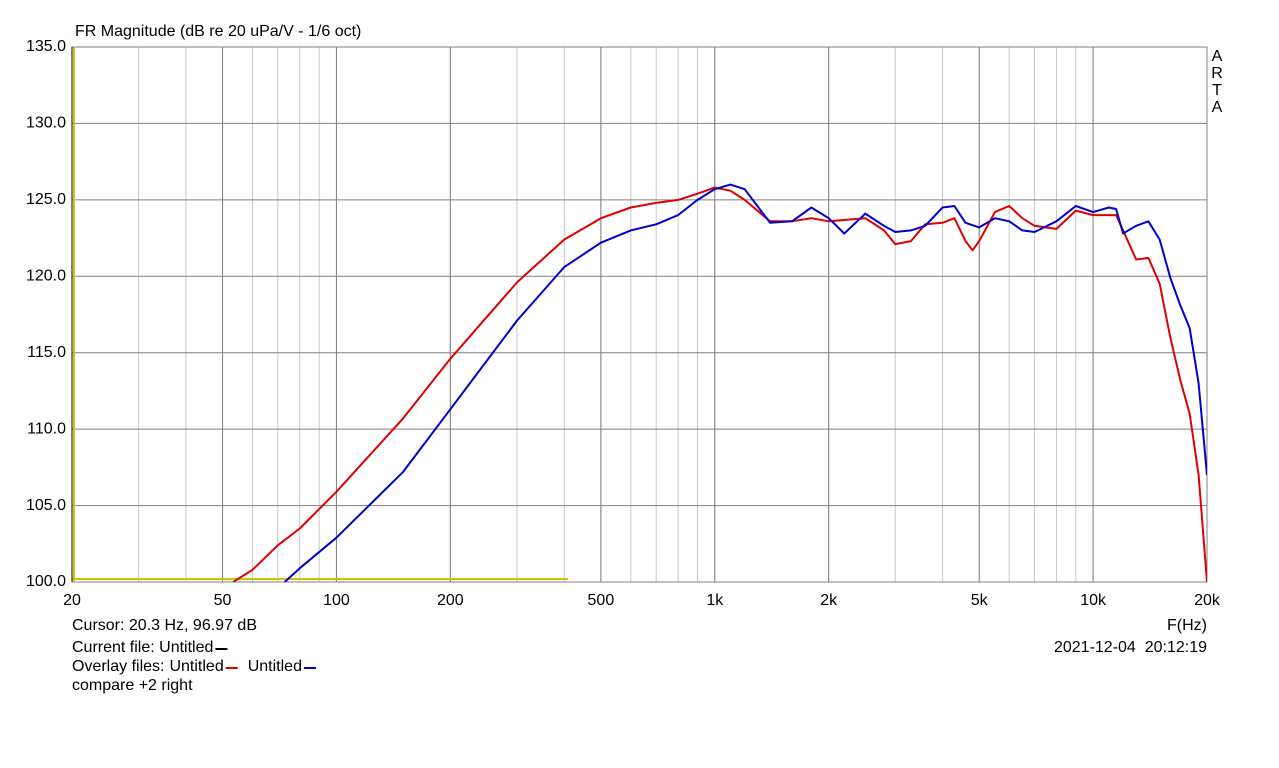  Describe the element at coordinates (829, 600) in the screenshot. I see `x-tick-label: 2k` at that location.